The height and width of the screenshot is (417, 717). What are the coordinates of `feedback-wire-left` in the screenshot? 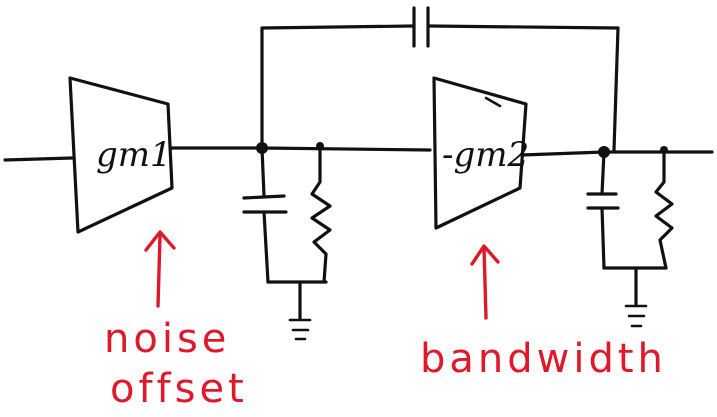 It's located at (337, 87).